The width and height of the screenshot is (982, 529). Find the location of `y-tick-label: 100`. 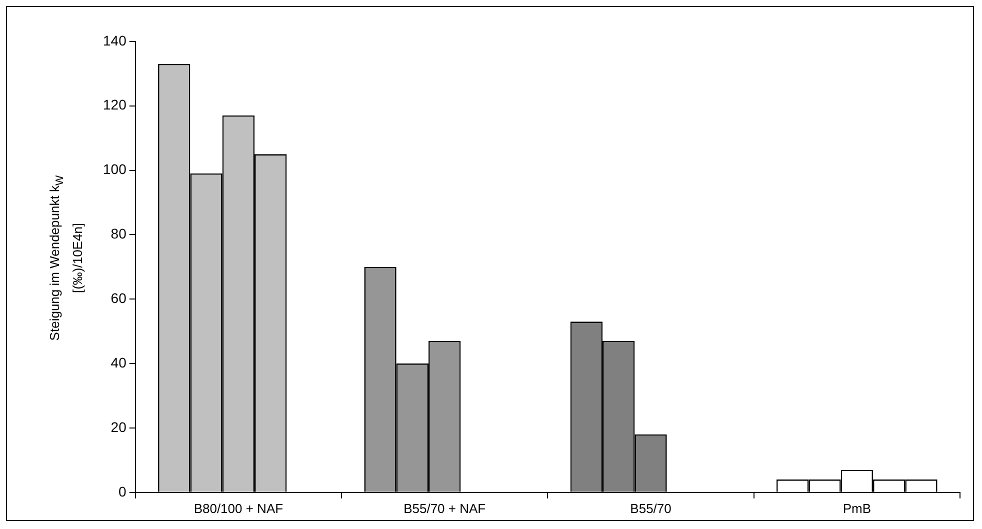

y-tick-label: 100 is located at coordinates (115, 169).